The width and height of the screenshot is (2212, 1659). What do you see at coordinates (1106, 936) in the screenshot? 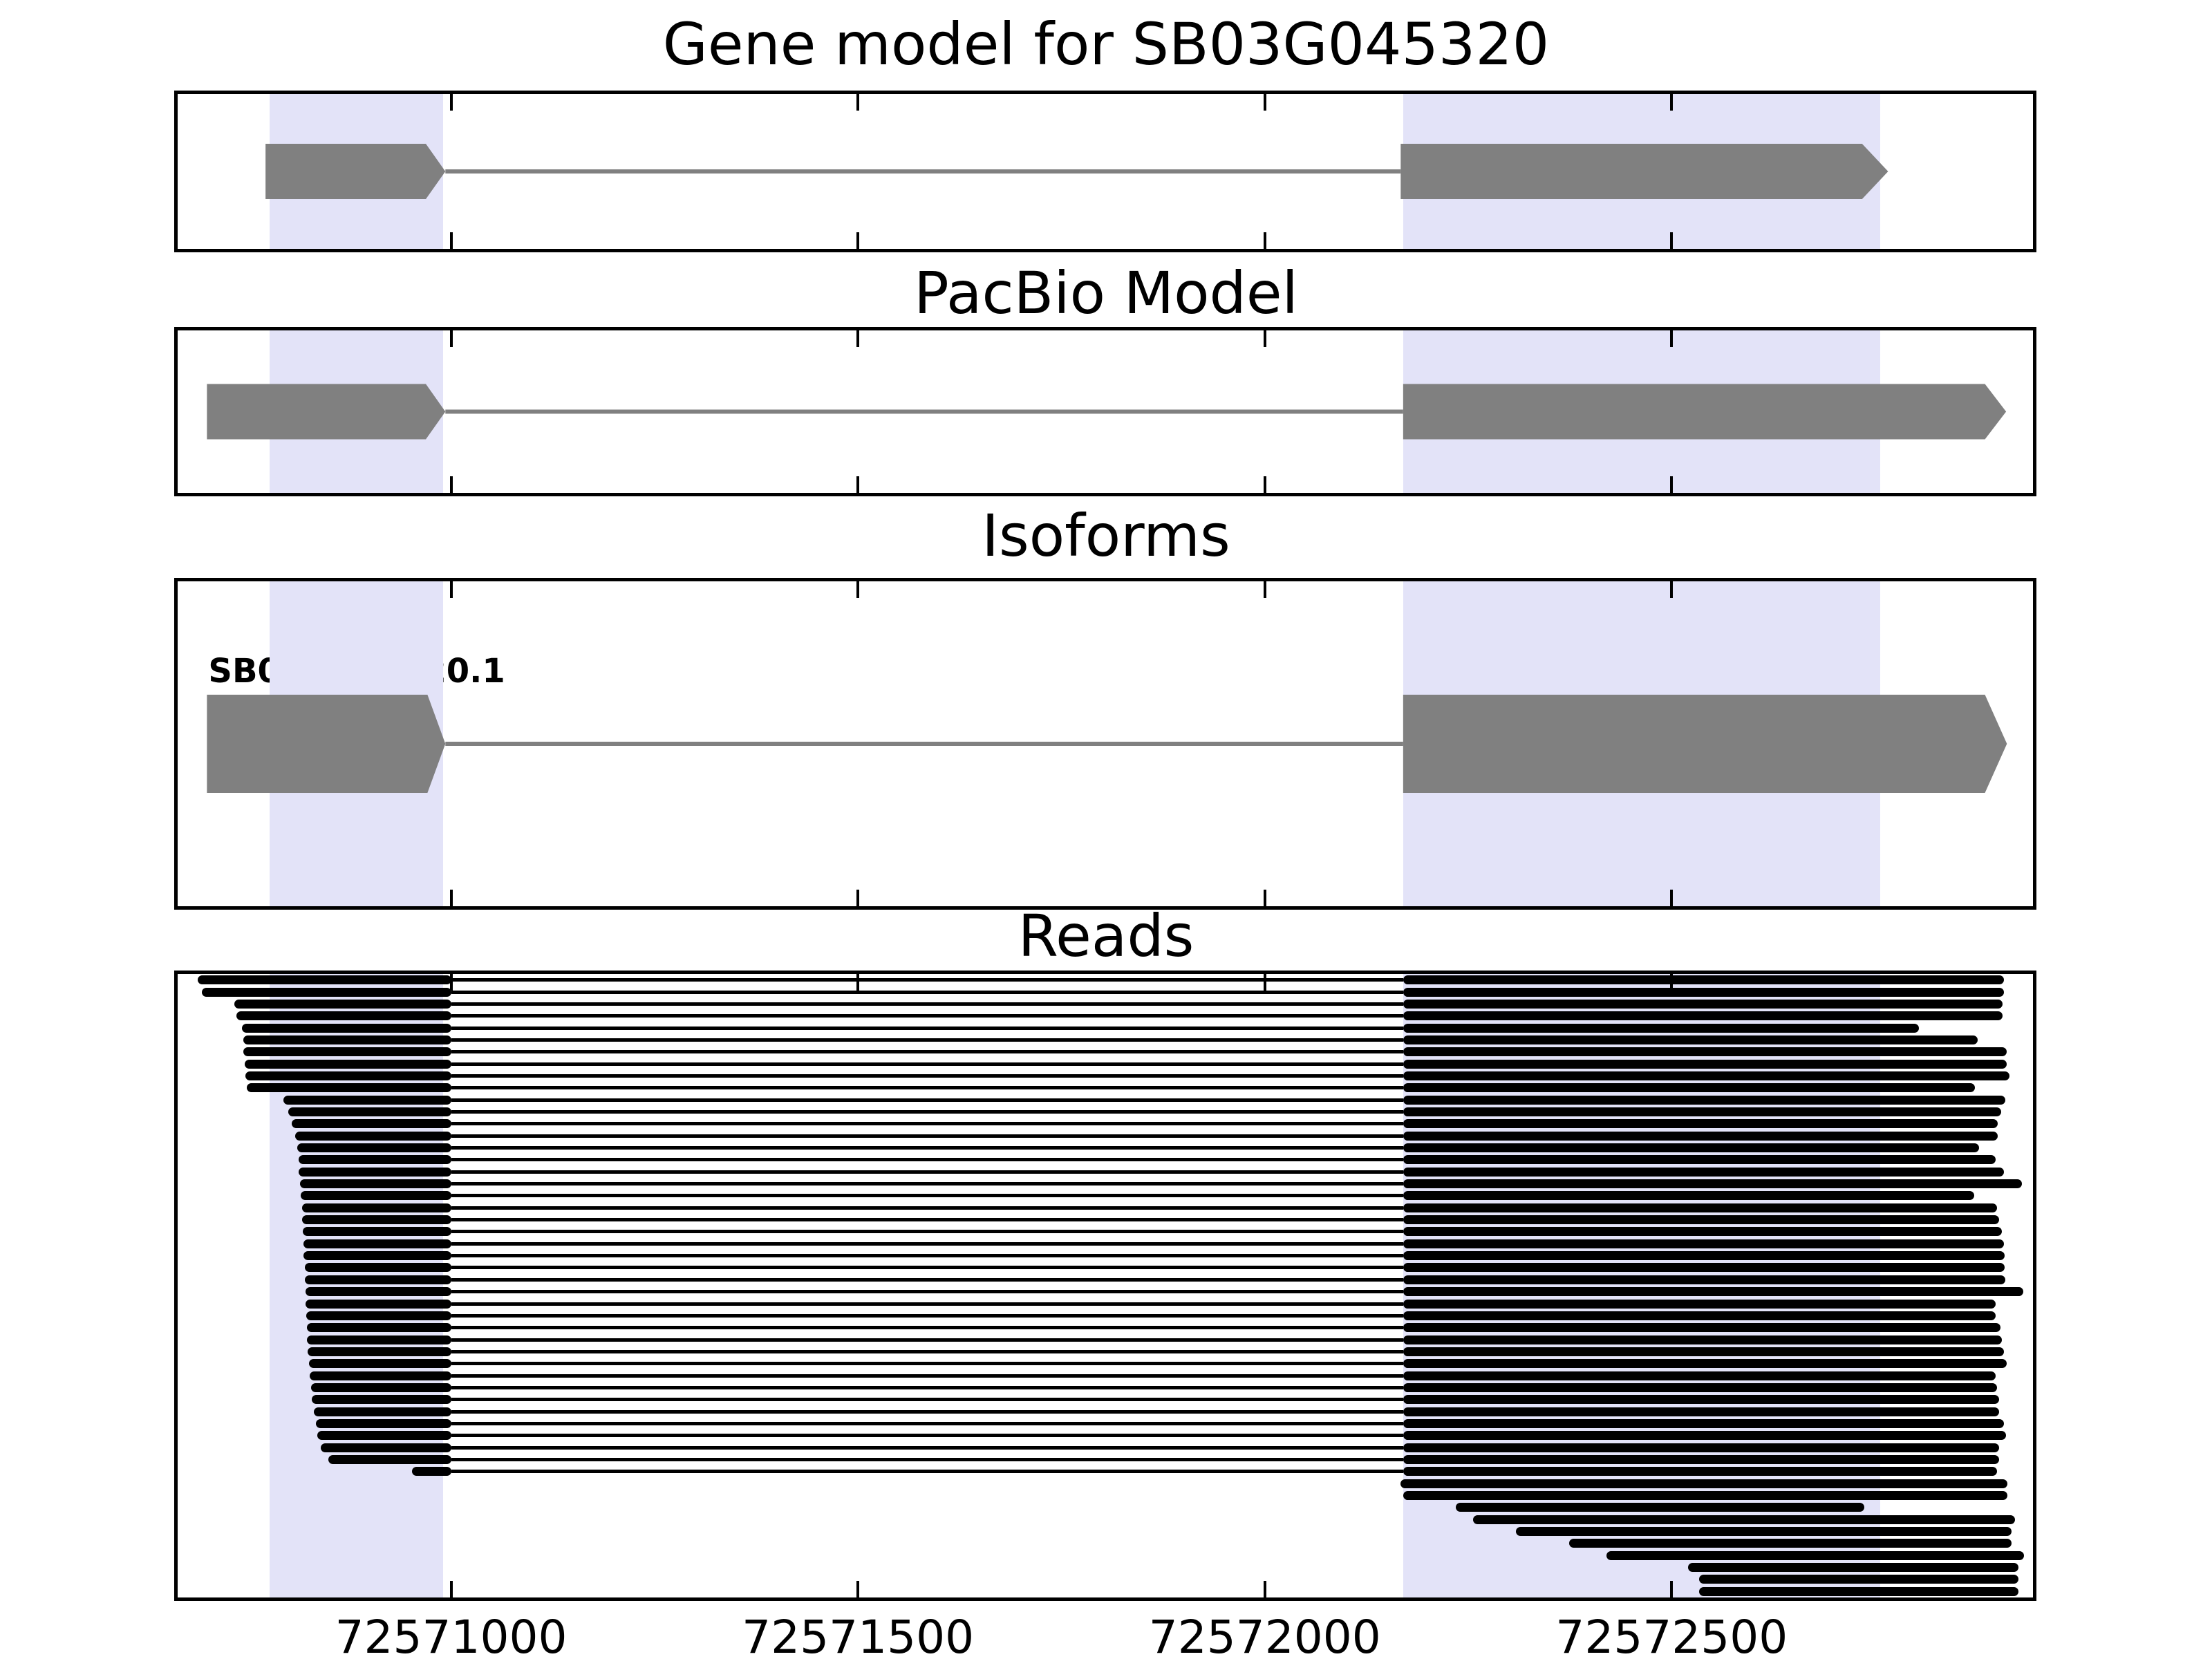
I see `reads-panel-title: Reads` at bounding box center [1106, 936].